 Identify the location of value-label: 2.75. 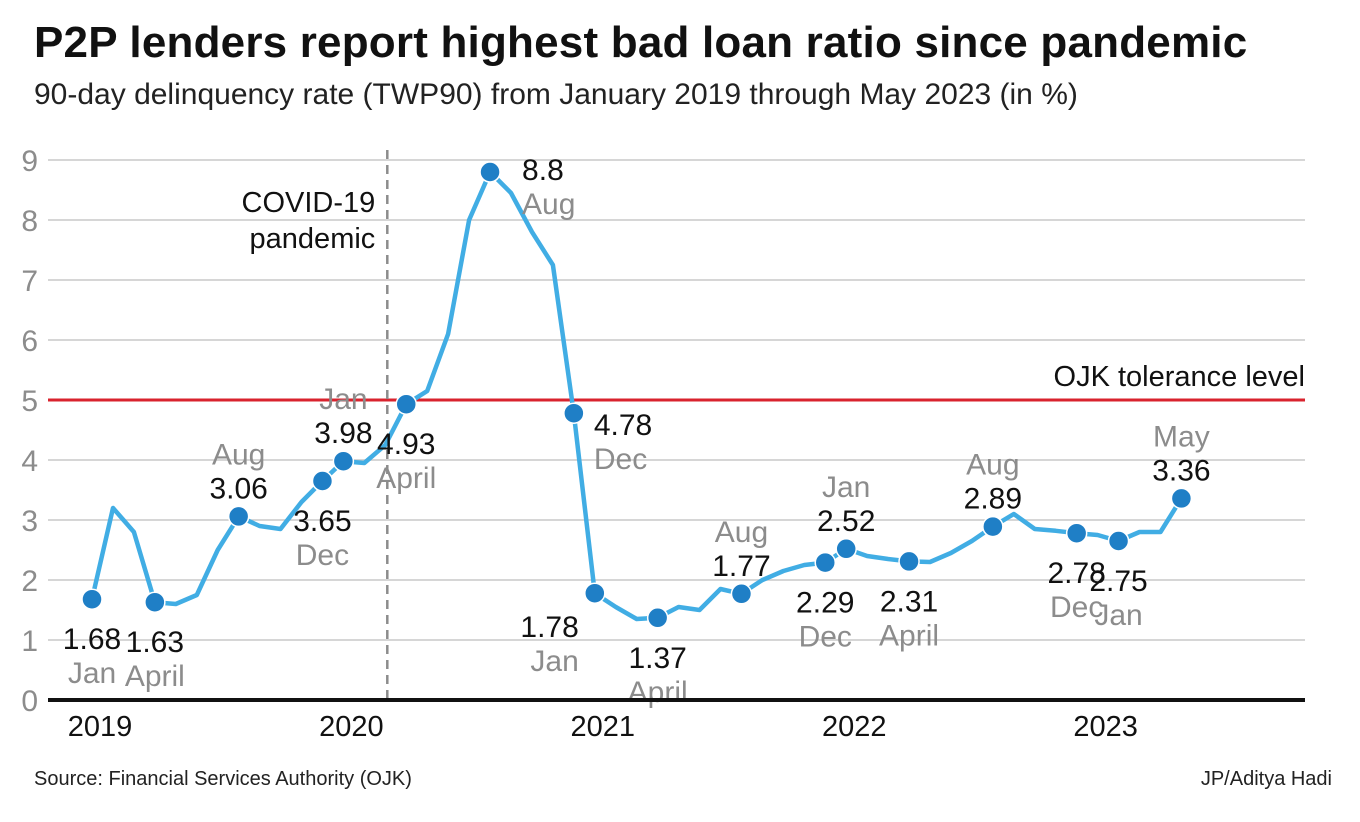
(1118, 581).